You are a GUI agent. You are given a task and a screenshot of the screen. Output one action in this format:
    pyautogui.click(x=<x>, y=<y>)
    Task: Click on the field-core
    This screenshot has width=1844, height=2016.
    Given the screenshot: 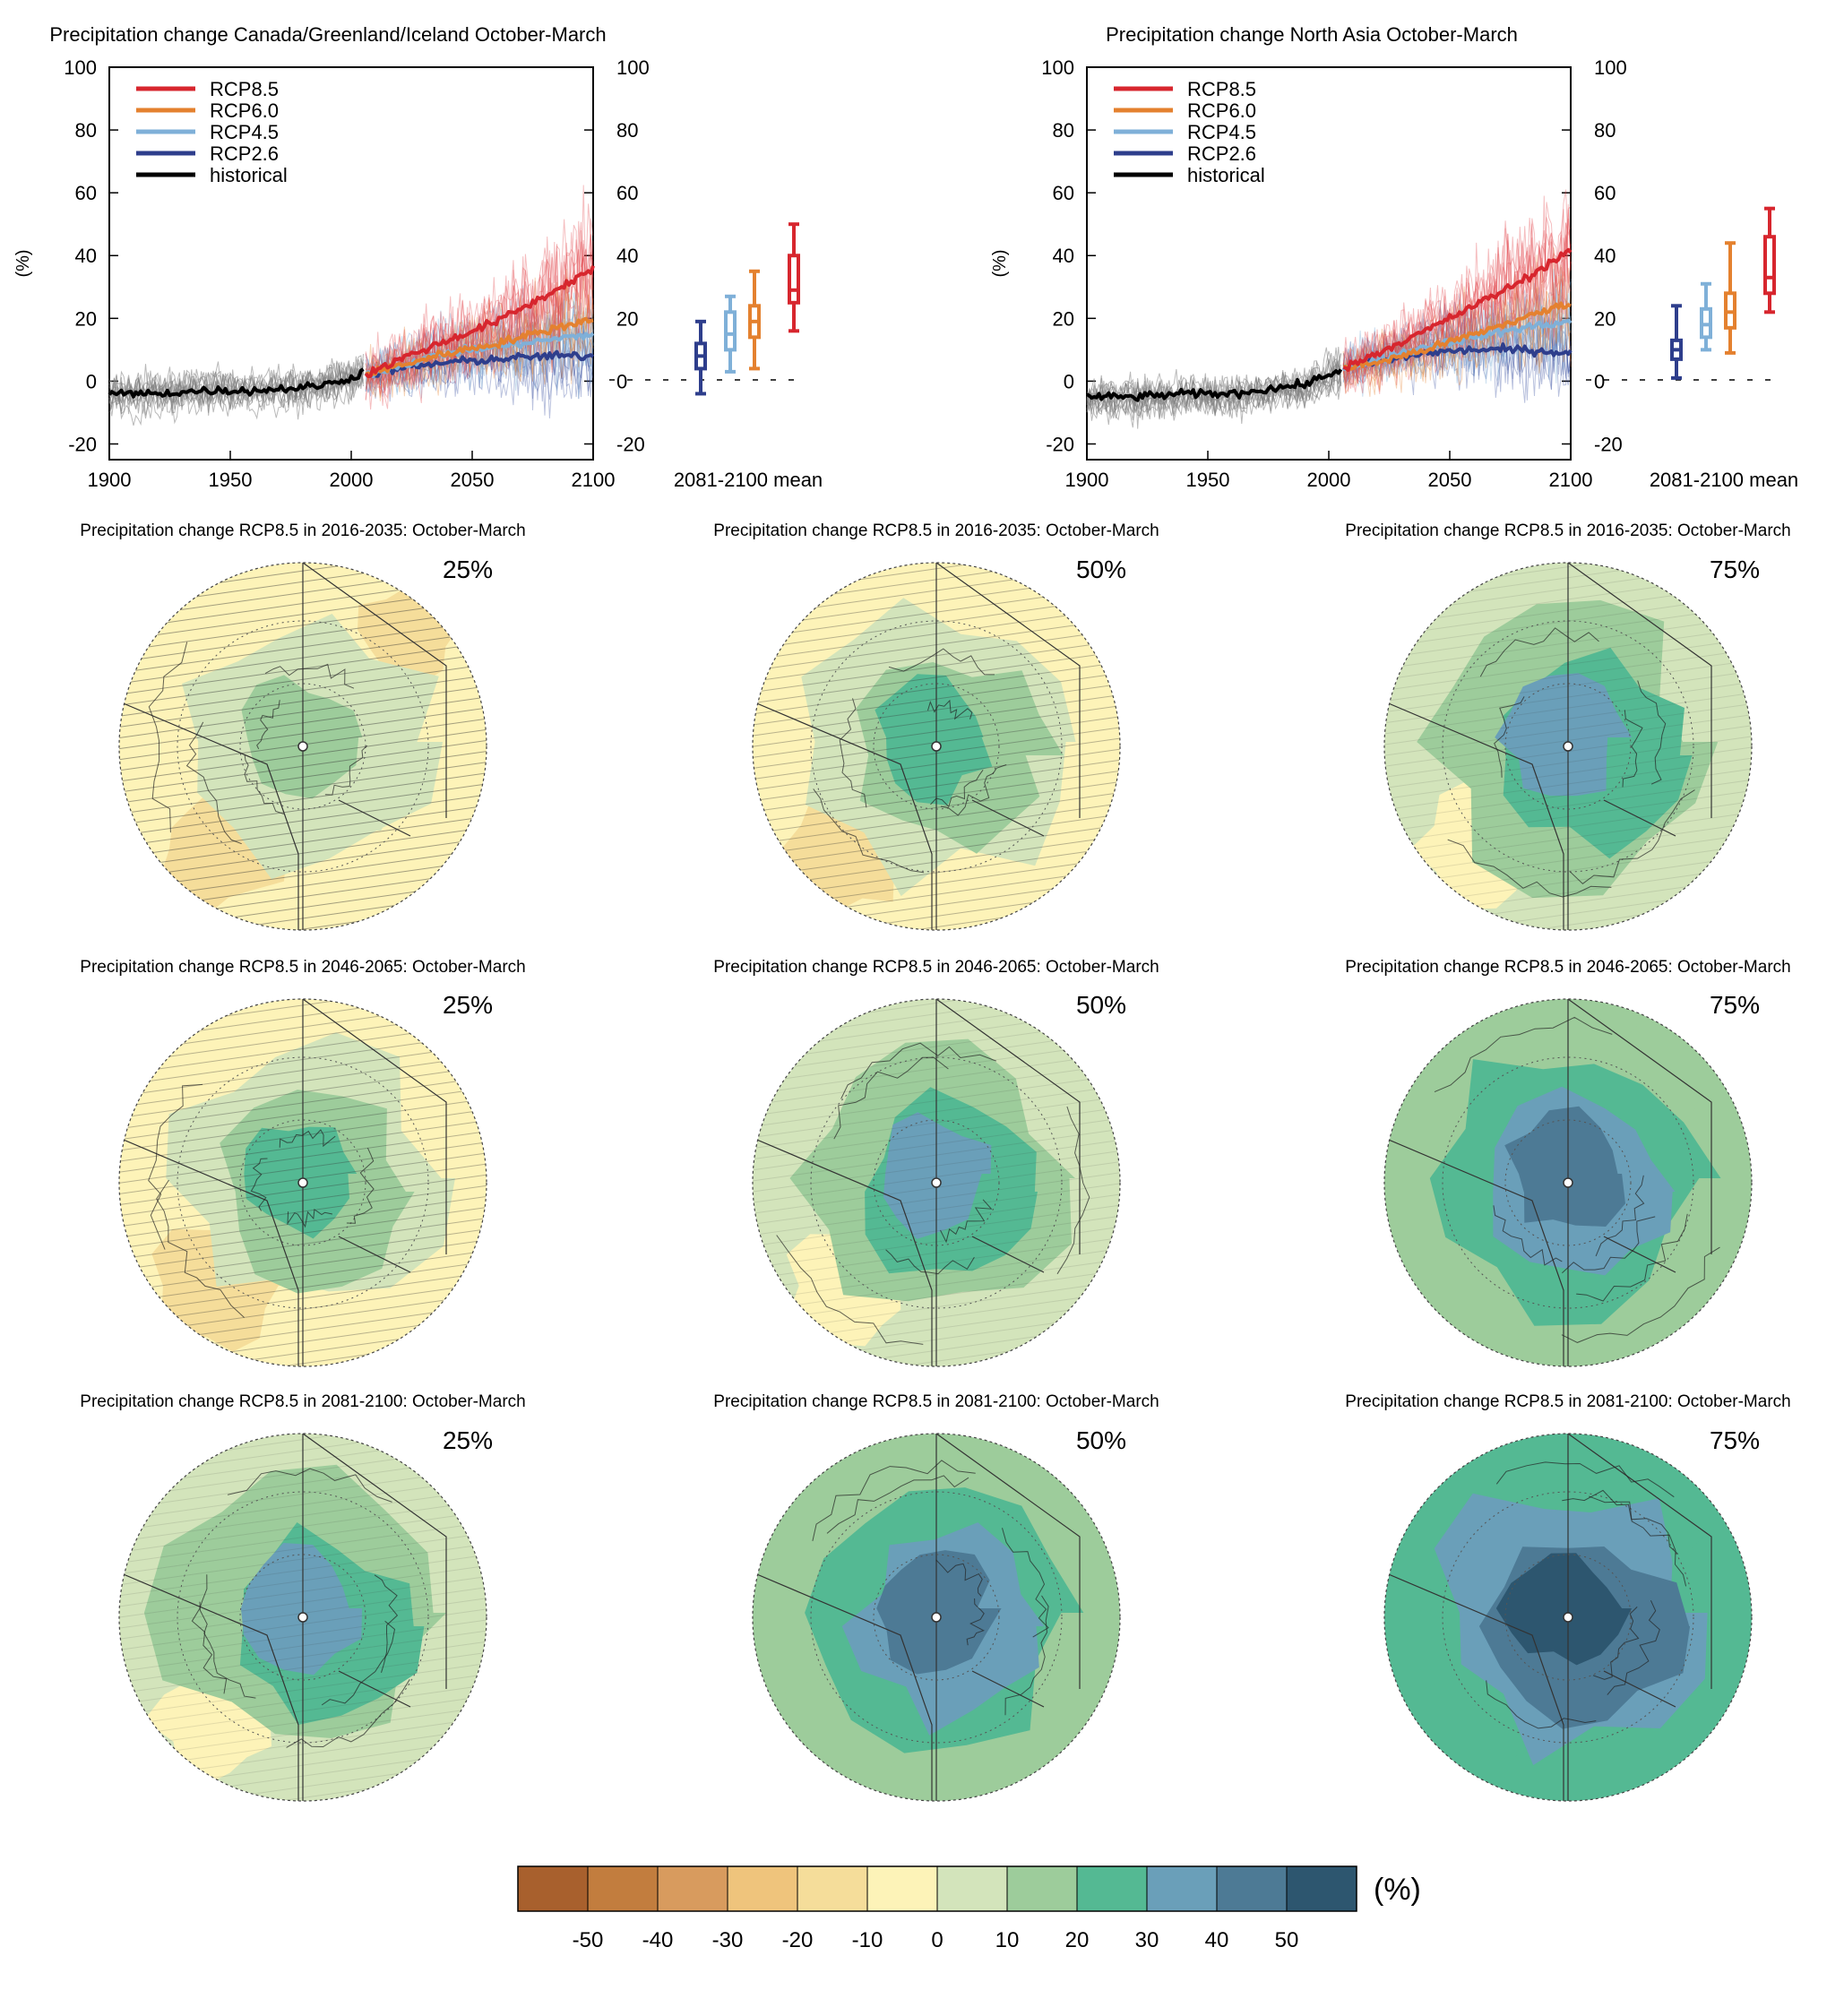 What is the action you would take?
    pyautogui.click(x=939, y=1613)
    